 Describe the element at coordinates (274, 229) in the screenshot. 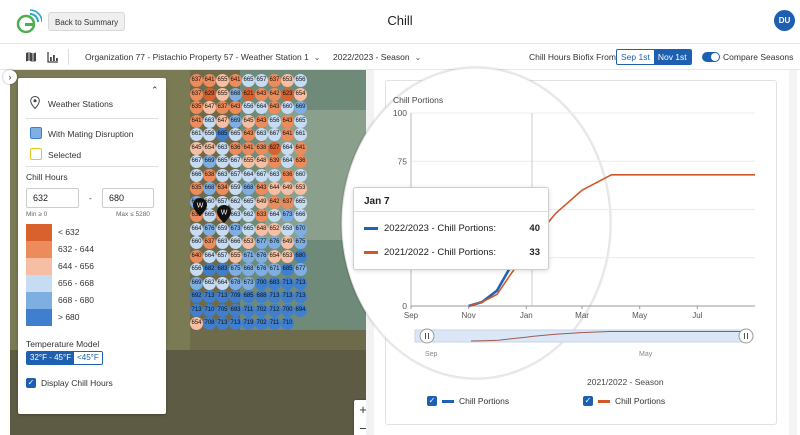

I see `chill-hour-tile: 652` at that location.